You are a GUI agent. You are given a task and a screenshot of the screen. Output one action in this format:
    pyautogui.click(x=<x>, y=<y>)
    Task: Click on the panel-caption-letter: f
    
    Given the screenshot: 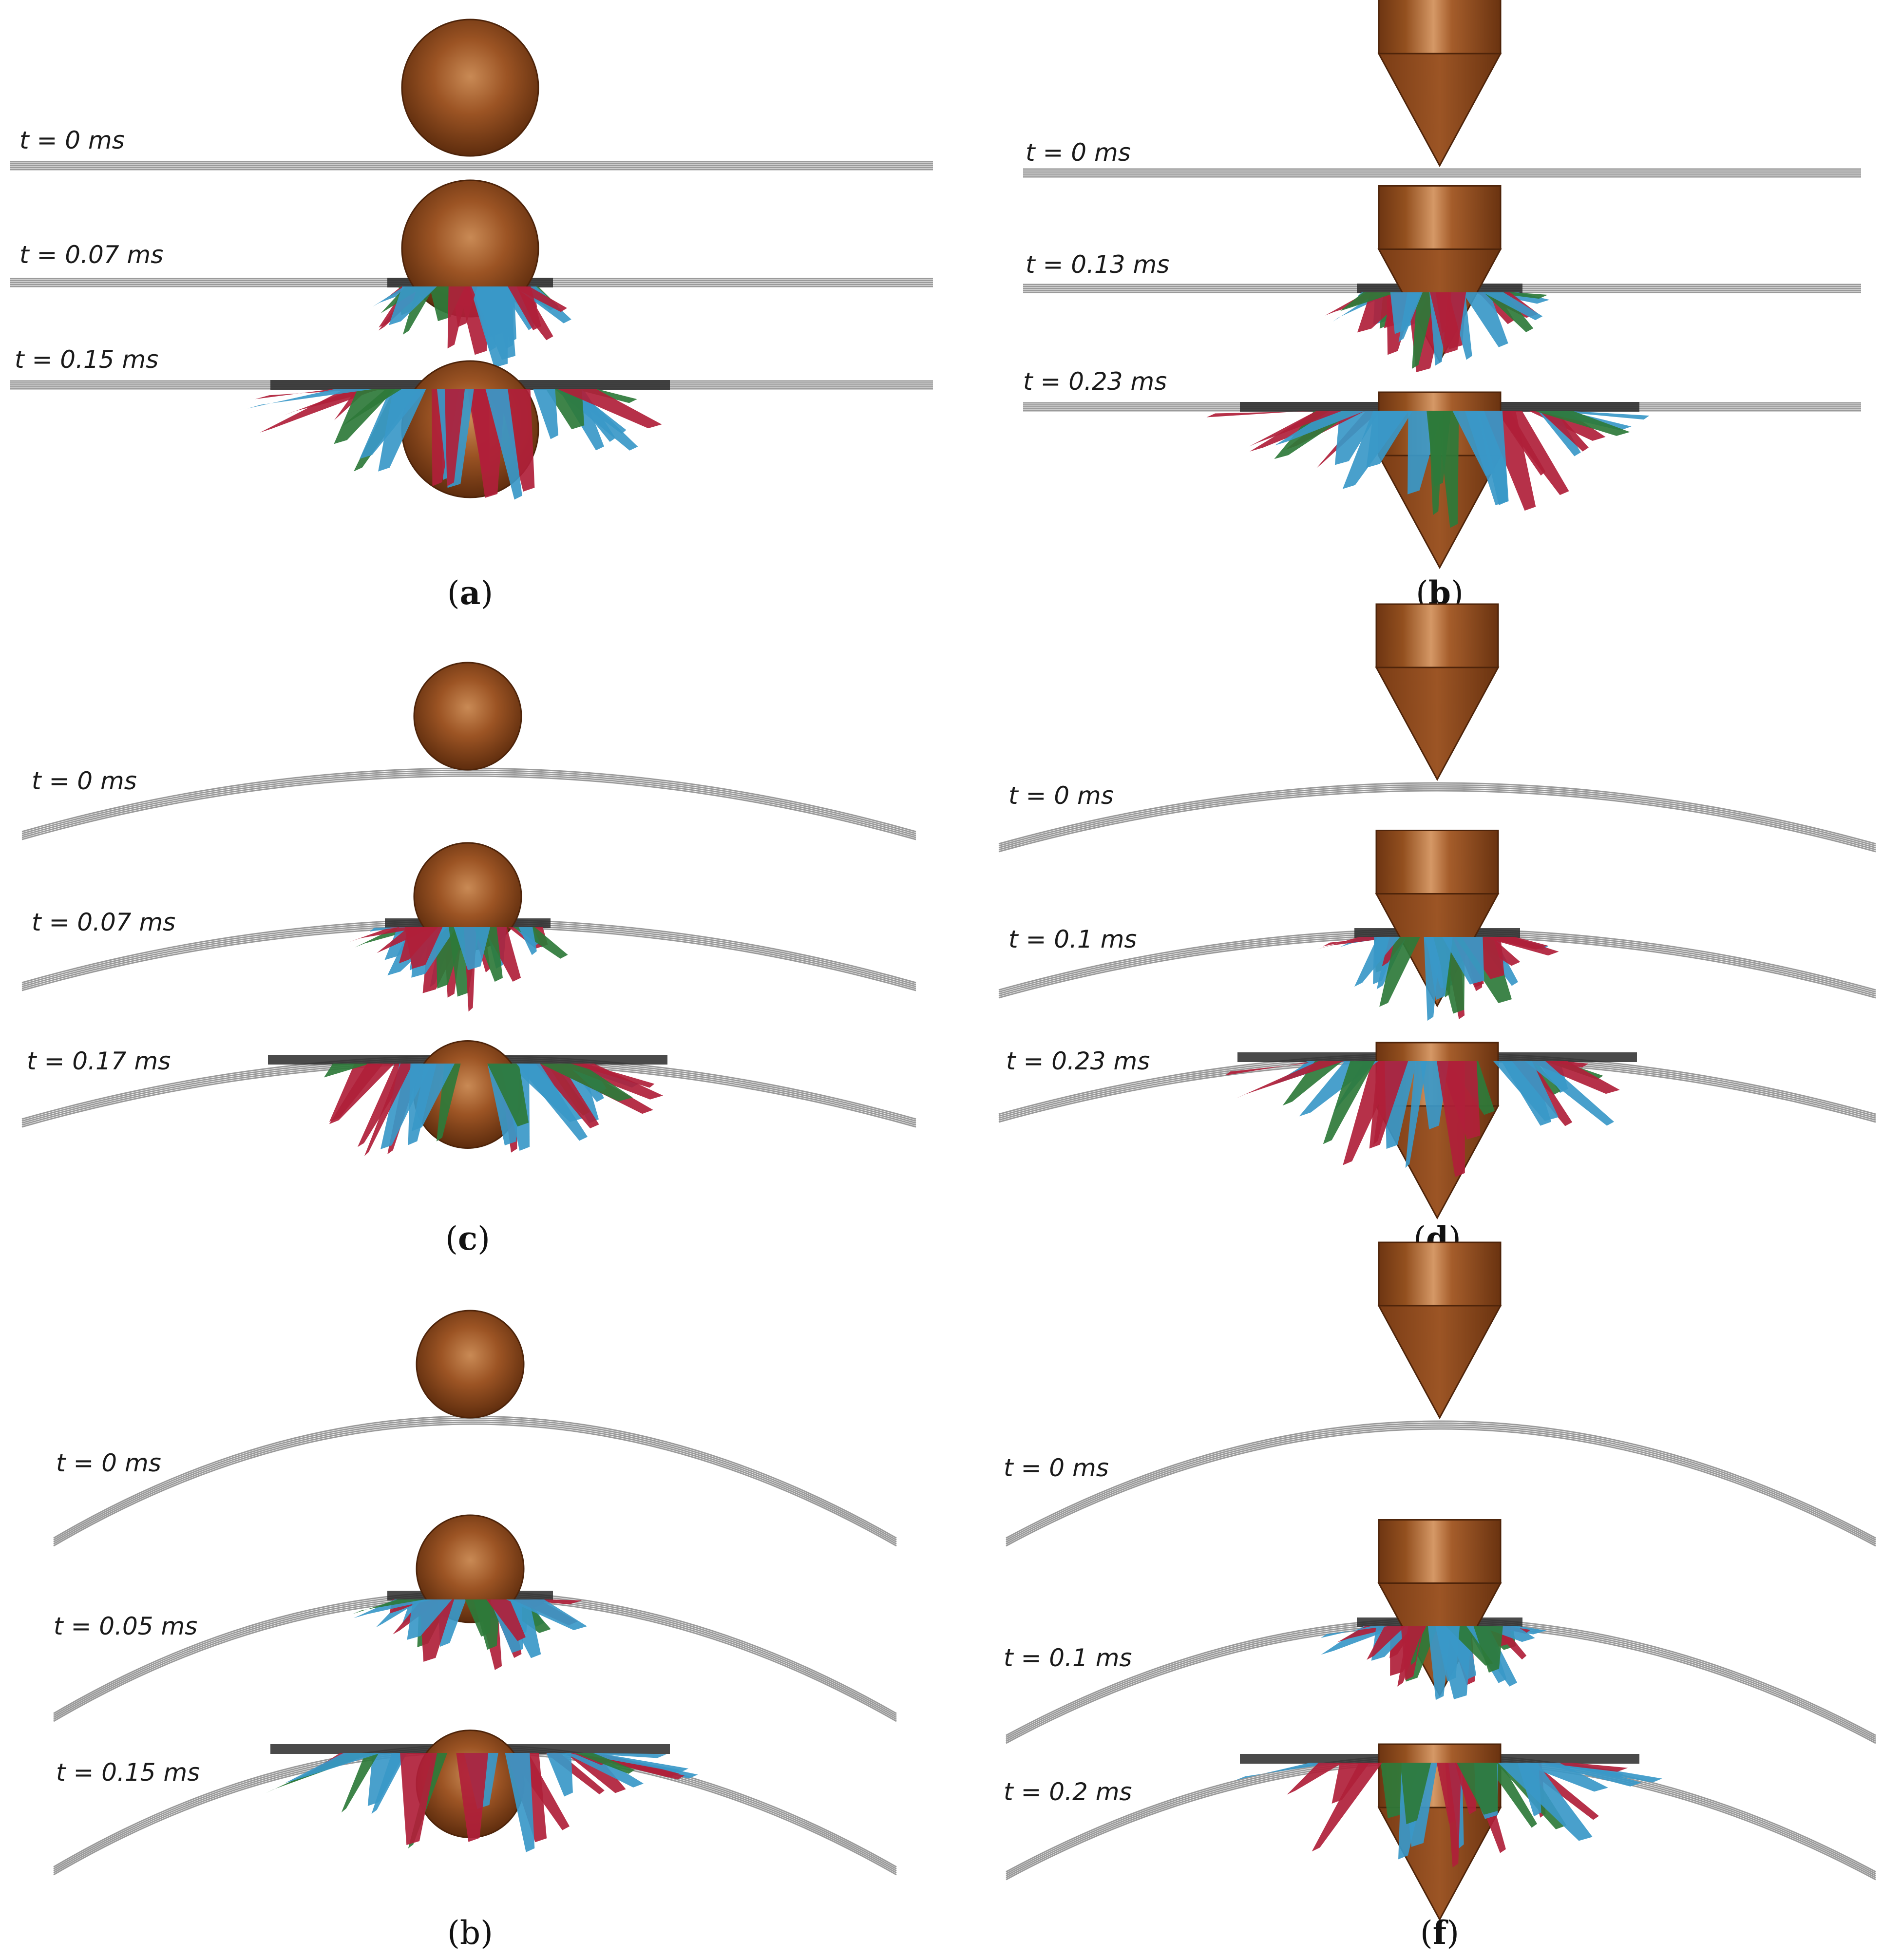 What is the action you would take?
    pyautogui.click(x=1440, y=1933)
    